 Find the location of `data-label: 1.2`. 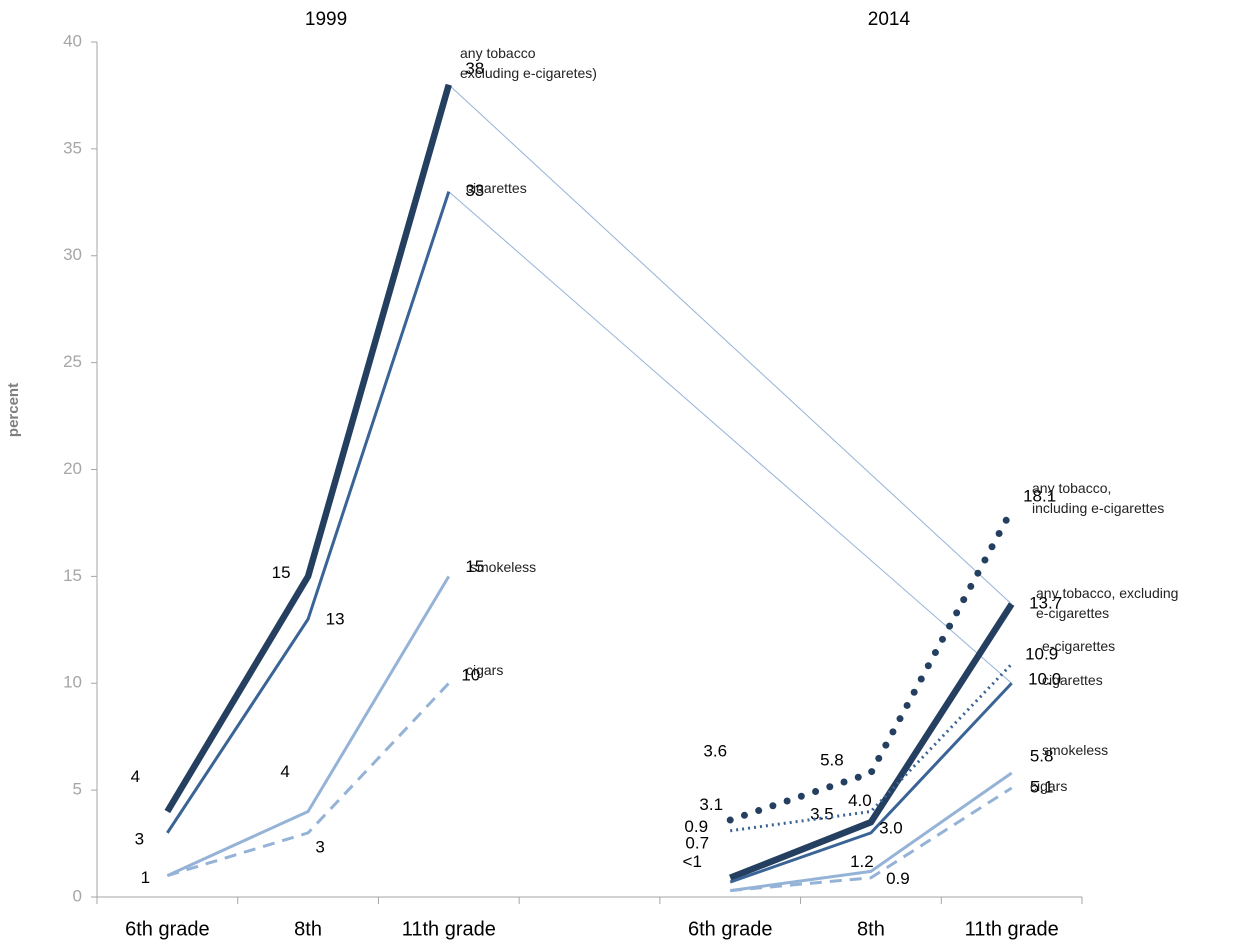

data-label: 1.2 is located at coordinates (862, 861).